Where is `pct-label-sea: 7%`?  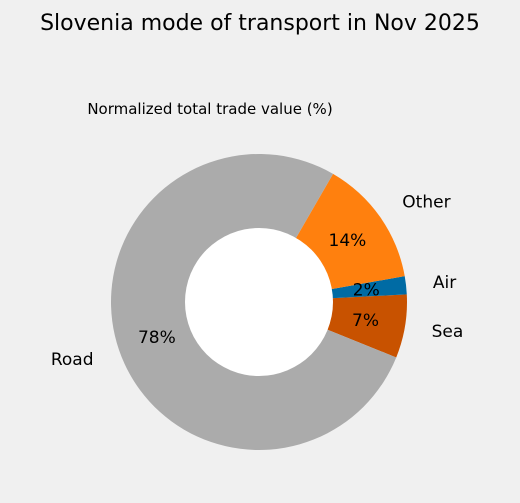 pct-label-sea: 7% is located at coordinates (365, 321).